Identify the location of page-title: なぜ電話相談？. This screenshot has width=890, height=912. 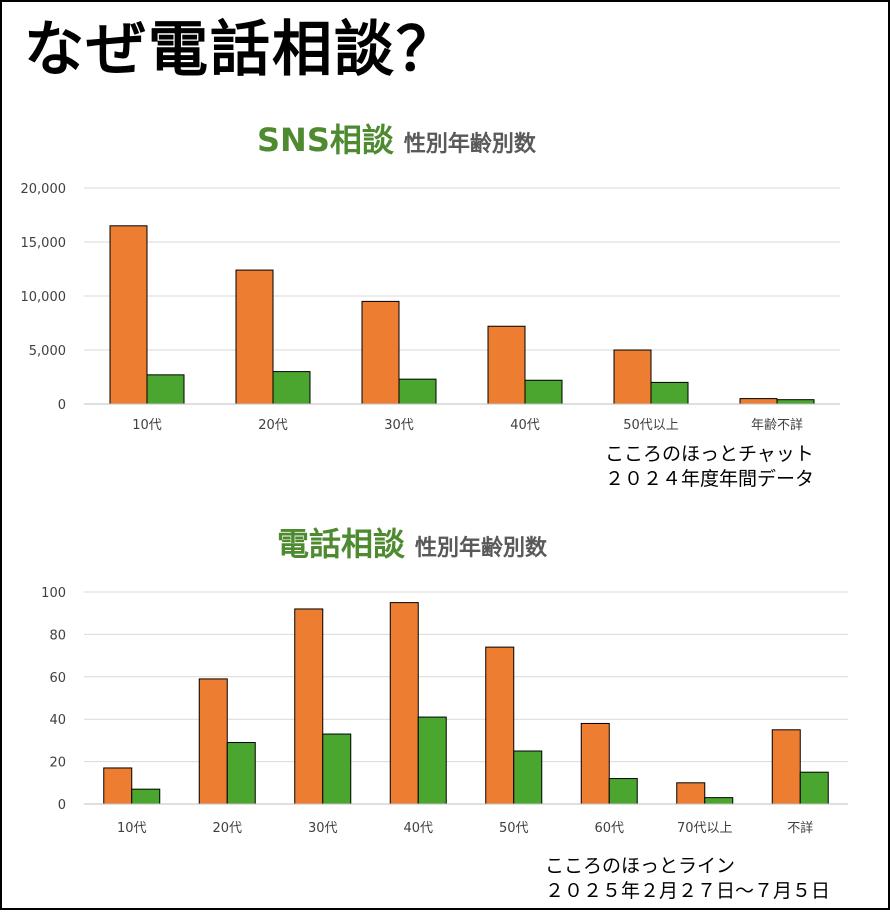
(241, 50).